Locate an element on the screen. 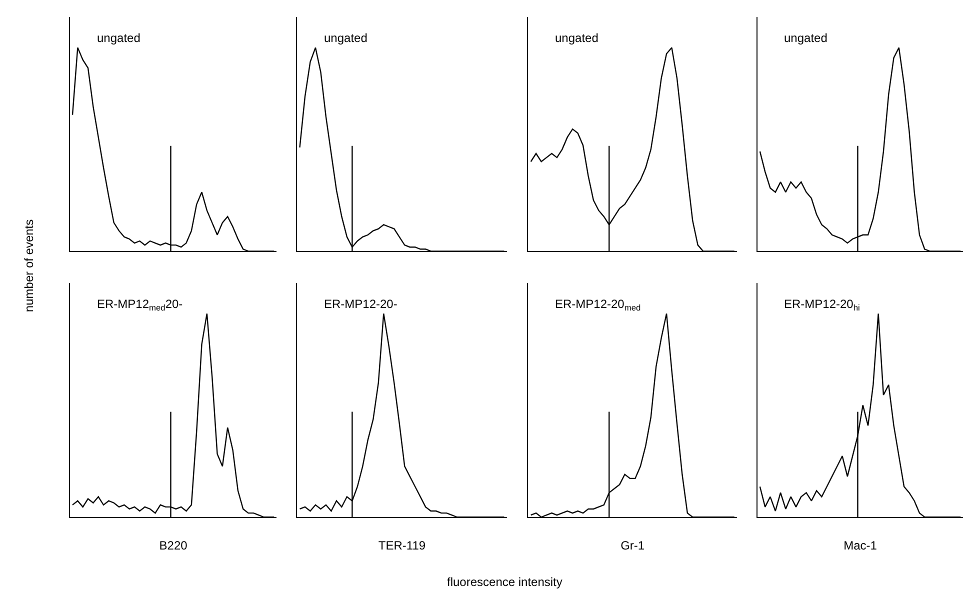 The width and height of the screenshot is (971, 591). text: ER-MP12-20$_{med}$ is located at coordinates (598, 305).